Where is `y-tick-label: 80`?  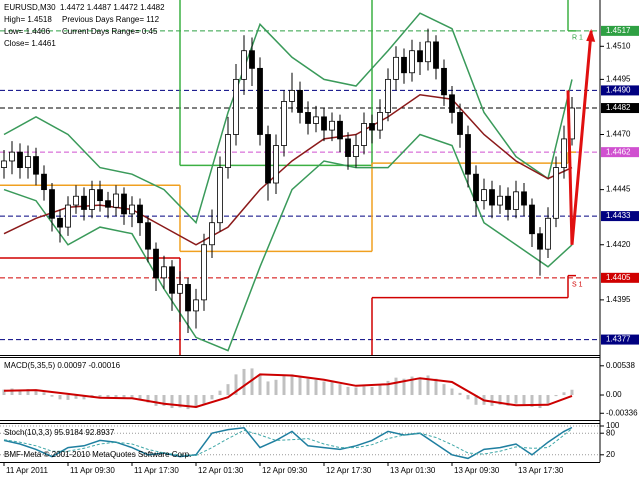
y-tick-label: 80 is located at coordinates (610, 432).